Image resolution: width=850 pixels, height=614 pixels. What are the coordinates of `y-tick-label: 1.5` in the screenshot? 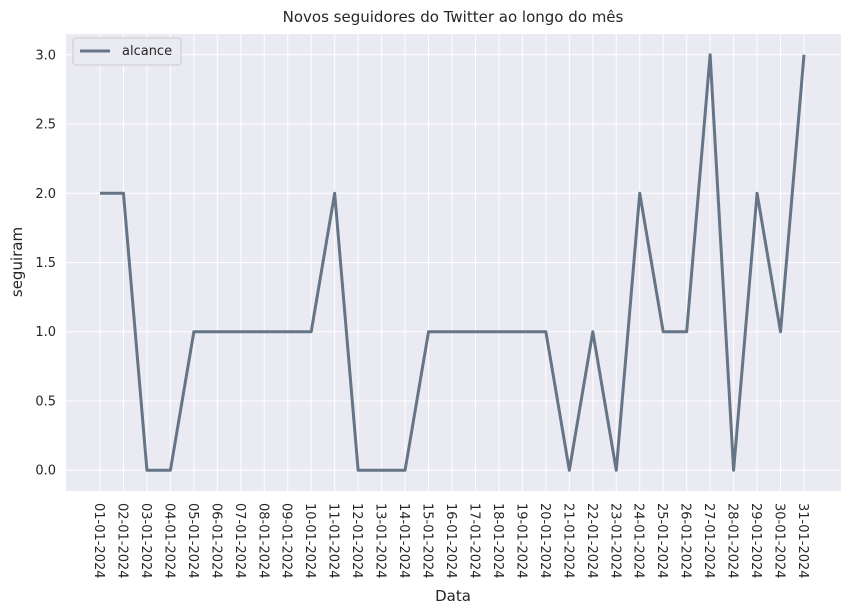 It's located at (45, 263).